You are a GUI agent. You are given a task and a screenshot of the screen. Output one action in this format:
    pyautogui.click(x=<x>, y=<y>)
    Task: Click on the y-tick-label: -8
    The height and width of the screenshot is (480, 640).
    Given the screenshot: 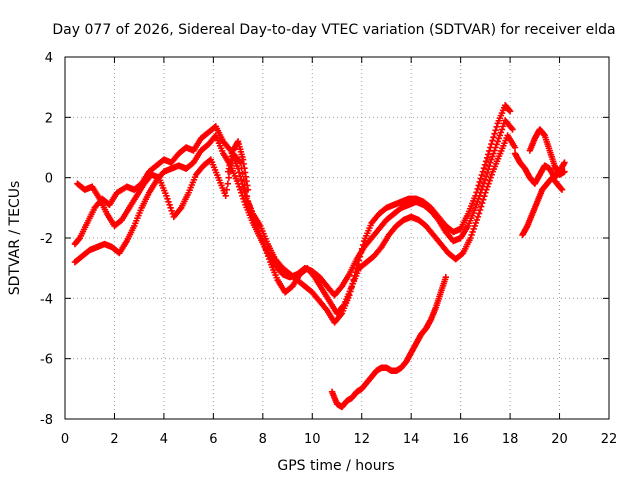 What is the action you would take?
    pyautogui.click(x=46, y=420)
    